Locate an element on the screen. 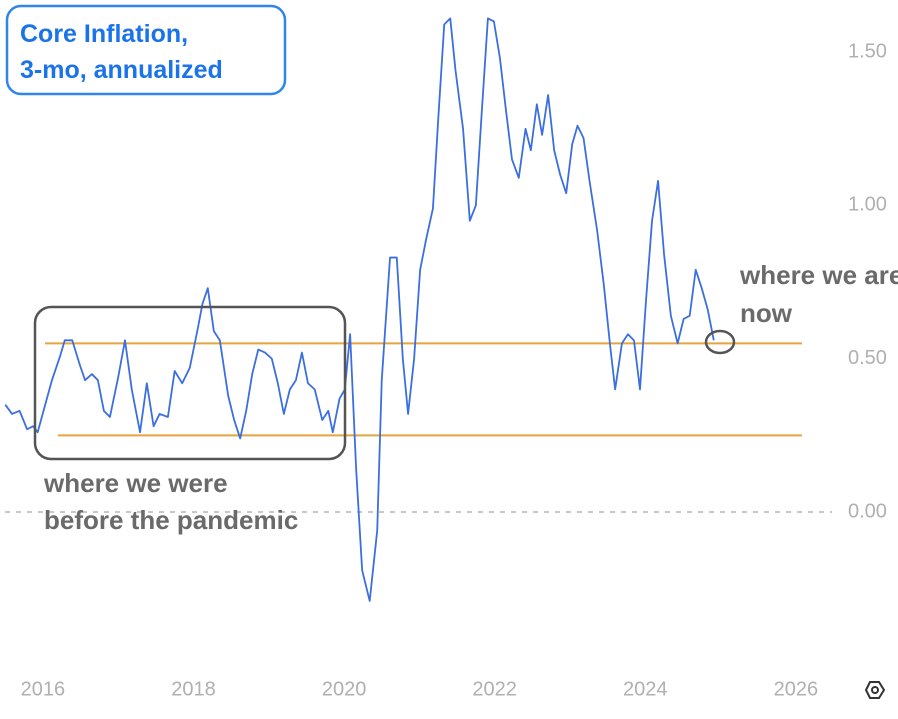 This screenshot has height=719, width=898. annotation: where we were is located at coordinates (135, 483).